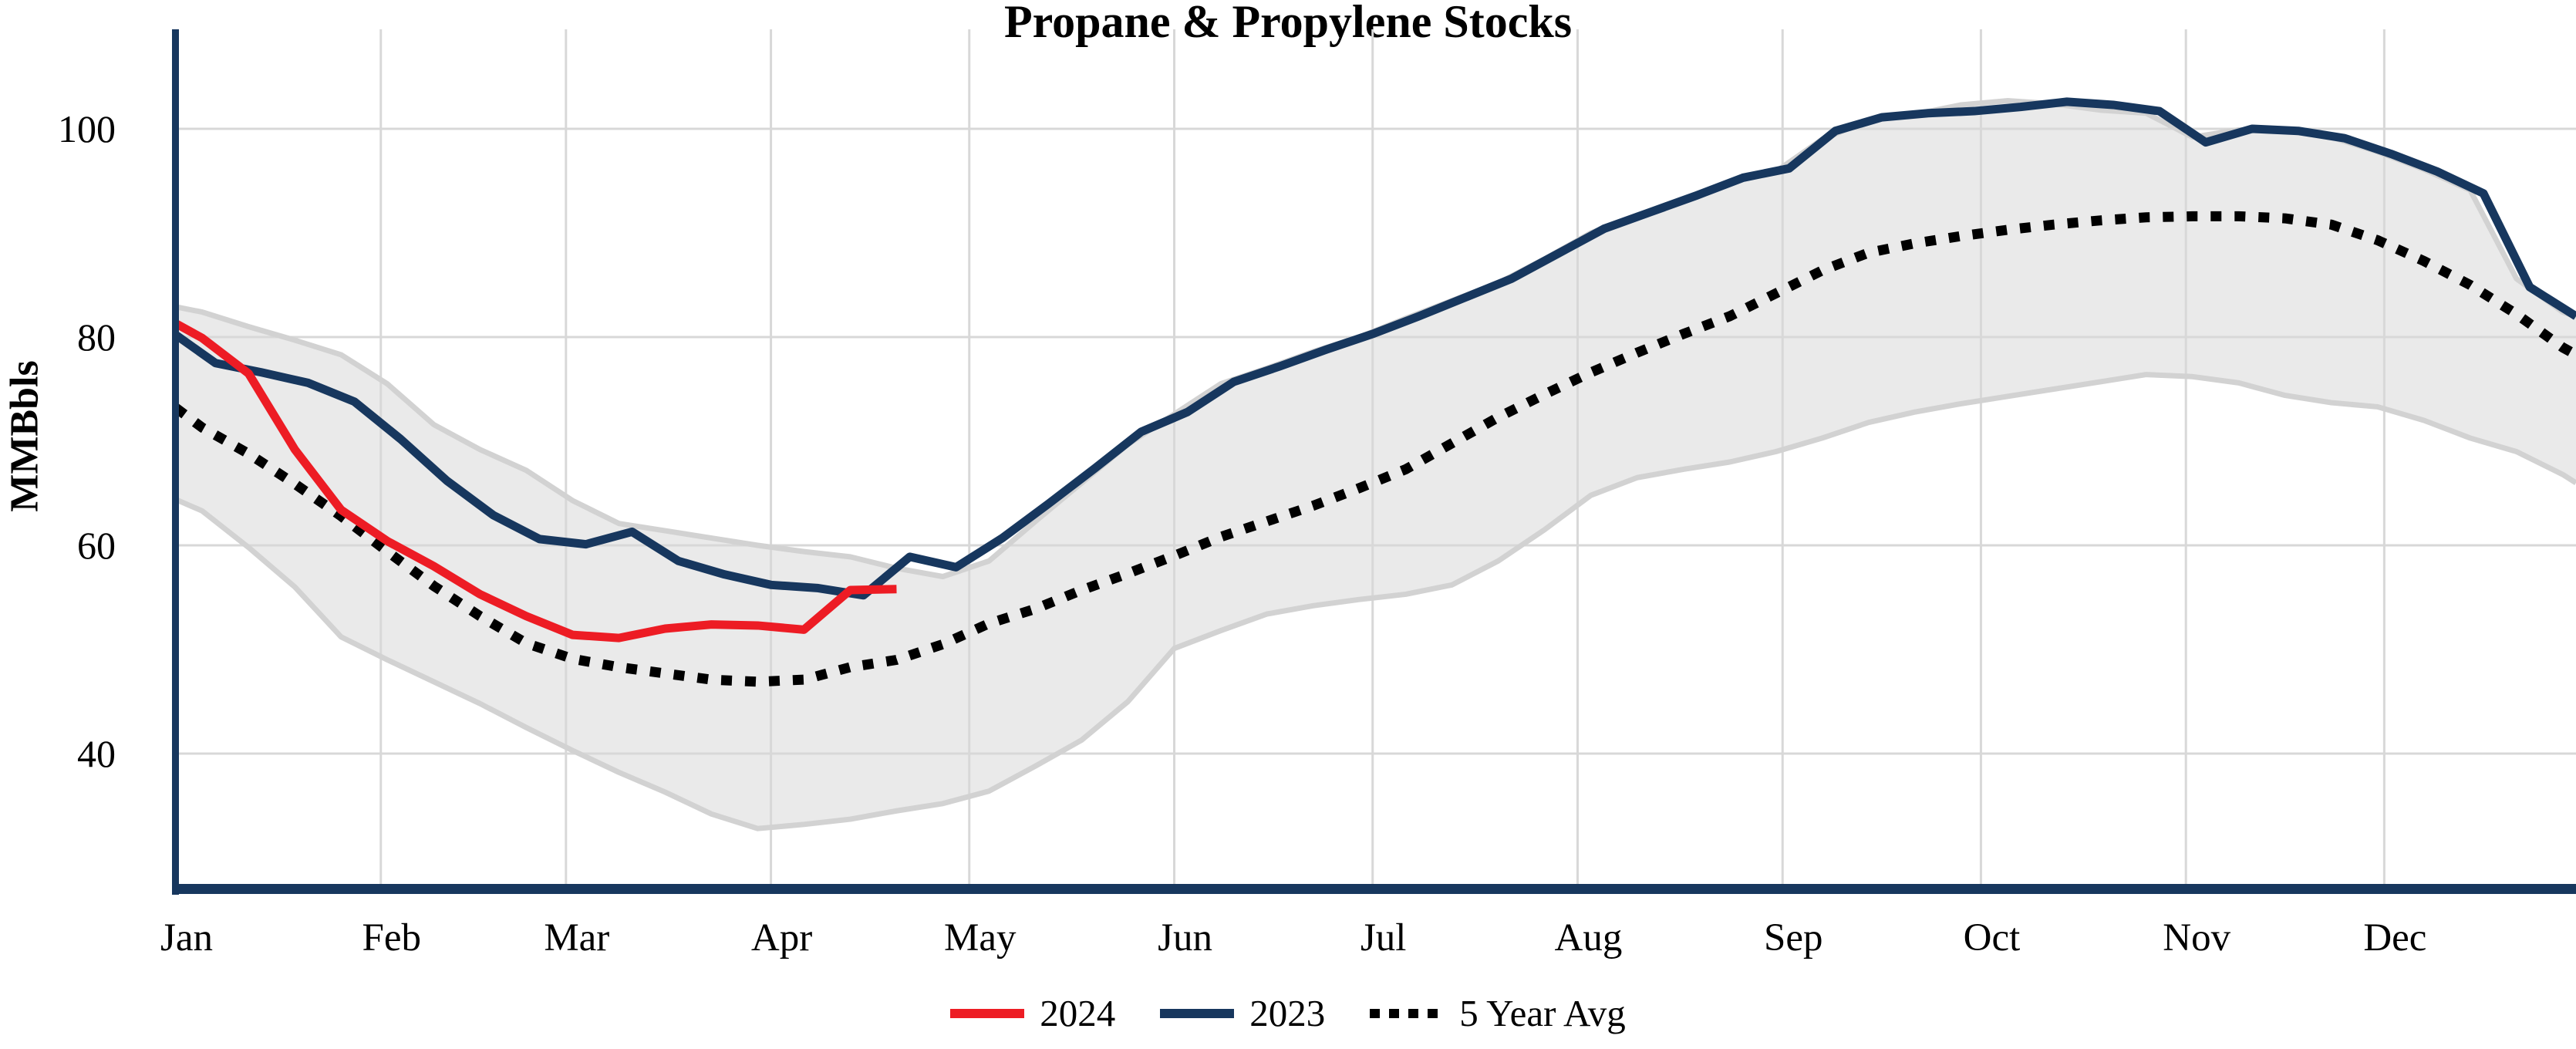  Describe the element at coordinates (186, 938) in the screenshot. I see `x-tick-label-Jan: Jan` at that location.